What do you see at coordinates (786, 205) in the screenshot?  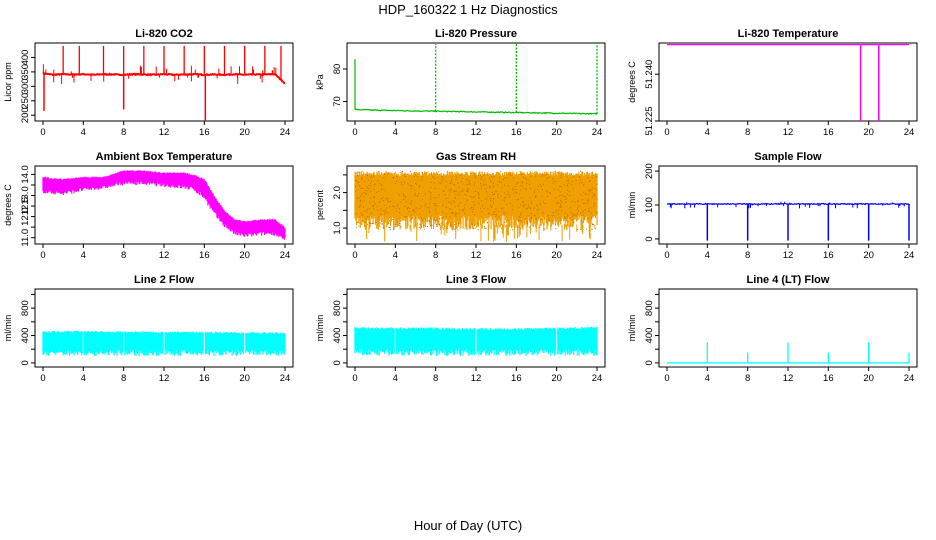 I see `series-noise` at bounding box center [786, 205].